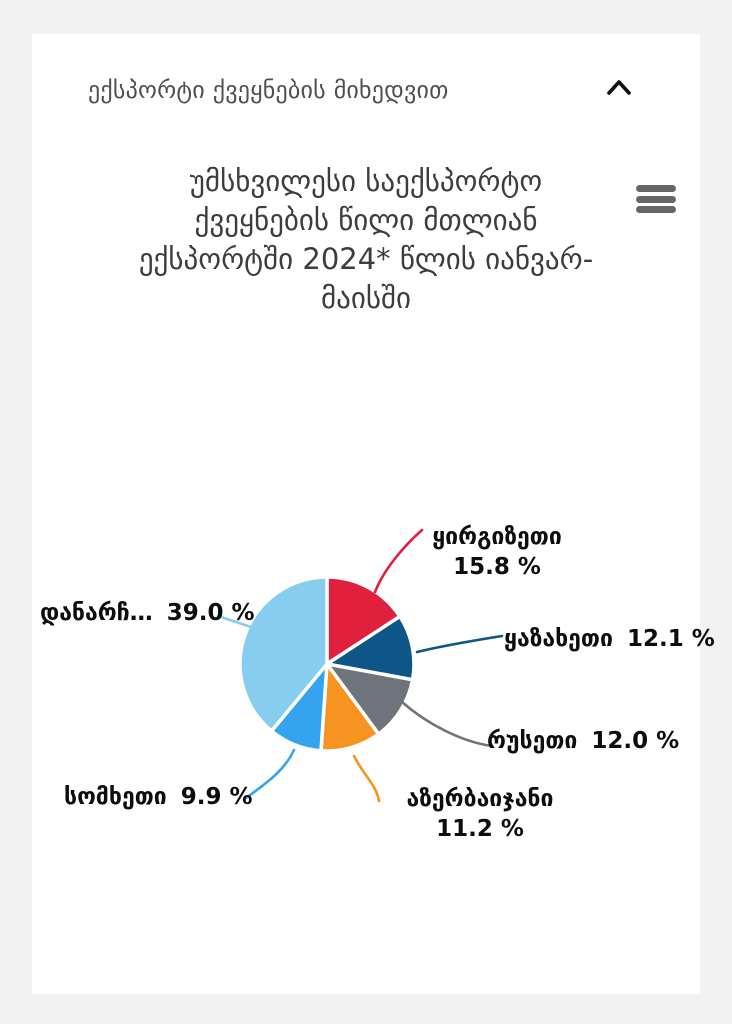 The image size is (732, 1024). What do you see at coordinates (147, 613) in the screenshot?
I see `slice-label-rest: დანარჩ… 39.0 %` at bounding box center [147, 613].